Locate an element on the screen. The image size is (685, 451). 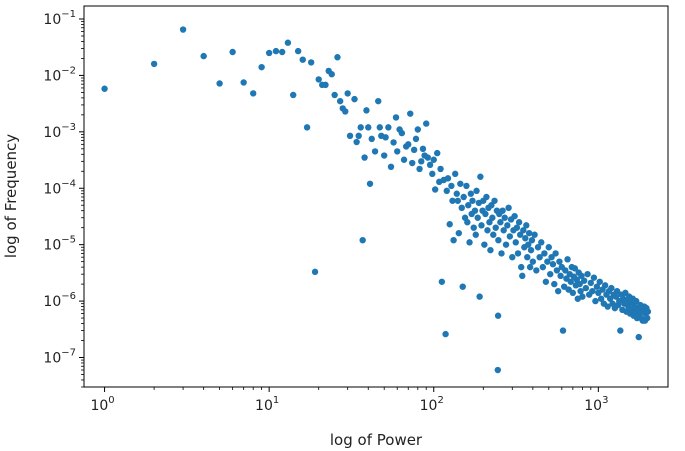
y-tick-label: 10⁻⁷ is located at coordinates (59, 357).